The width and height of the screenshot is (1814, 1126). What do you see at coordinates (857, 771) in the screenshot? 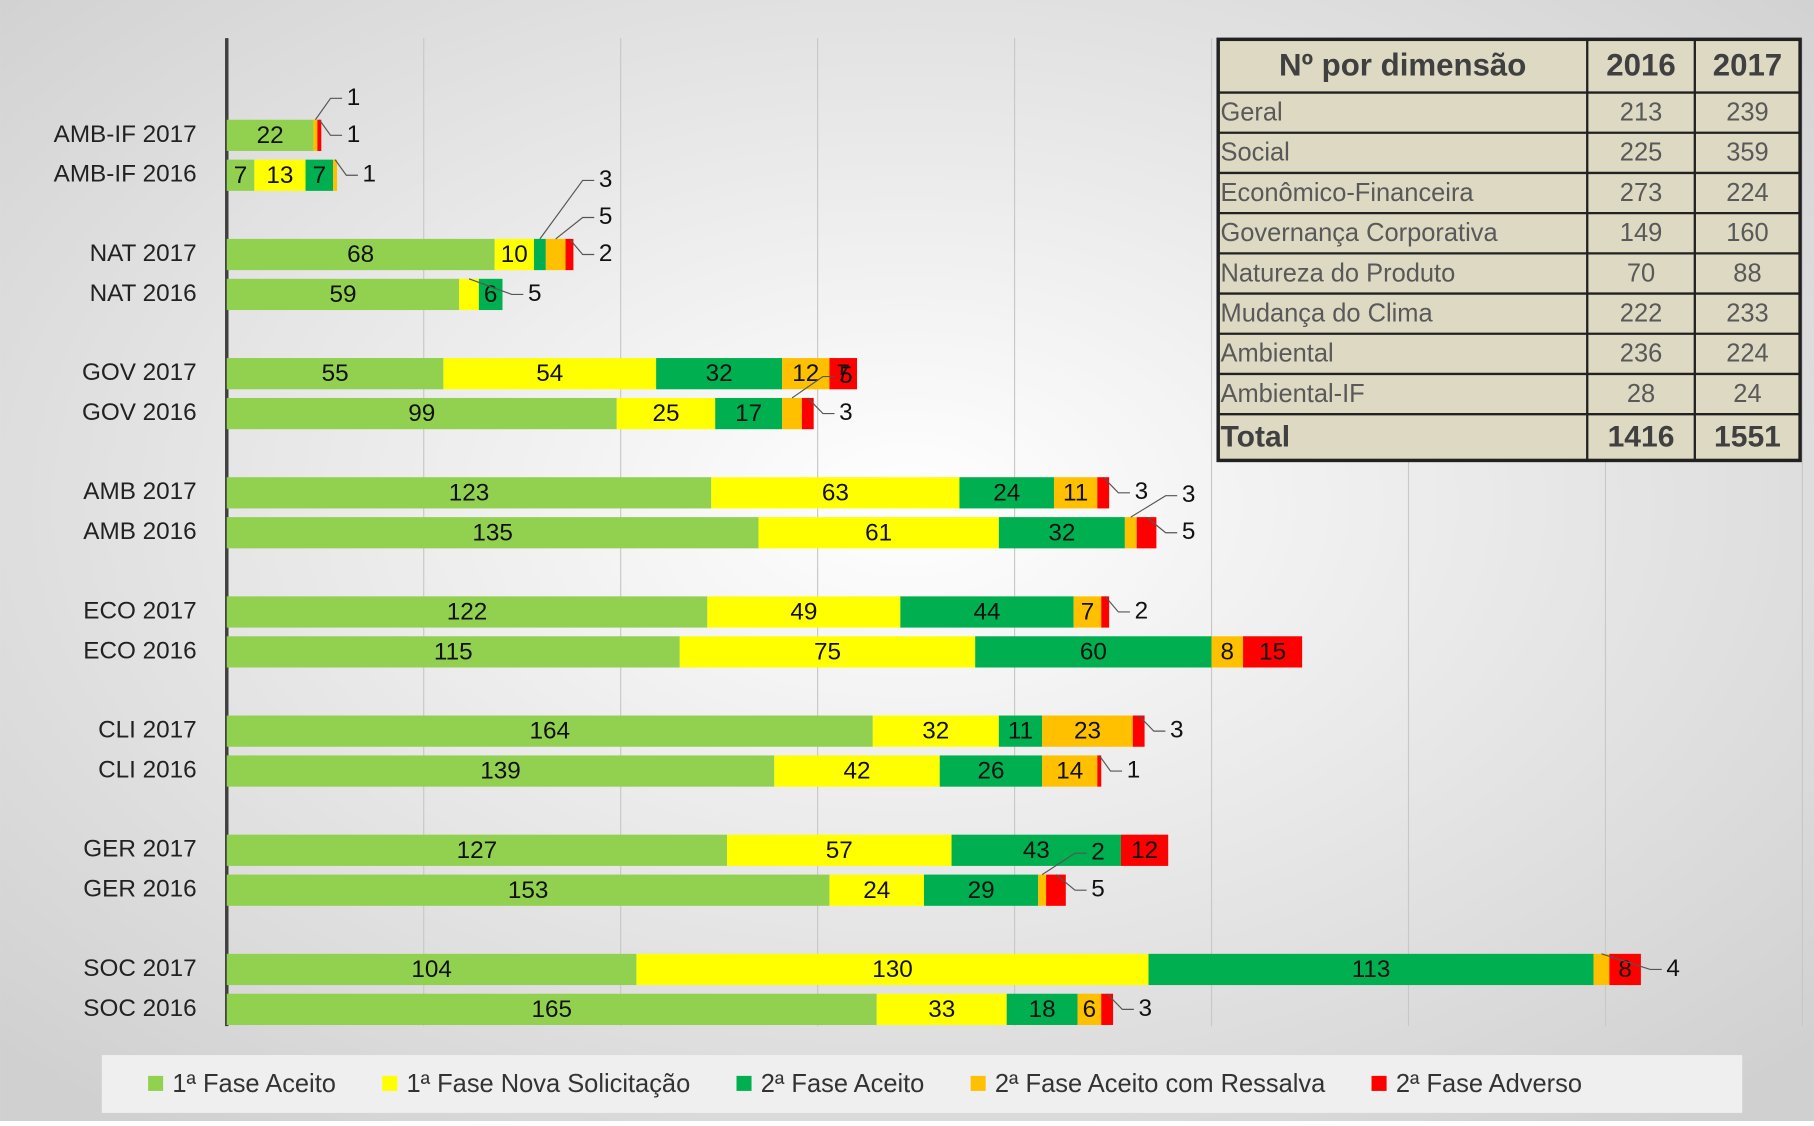
I see `data-label: 42` at bounding box center [857, 771].